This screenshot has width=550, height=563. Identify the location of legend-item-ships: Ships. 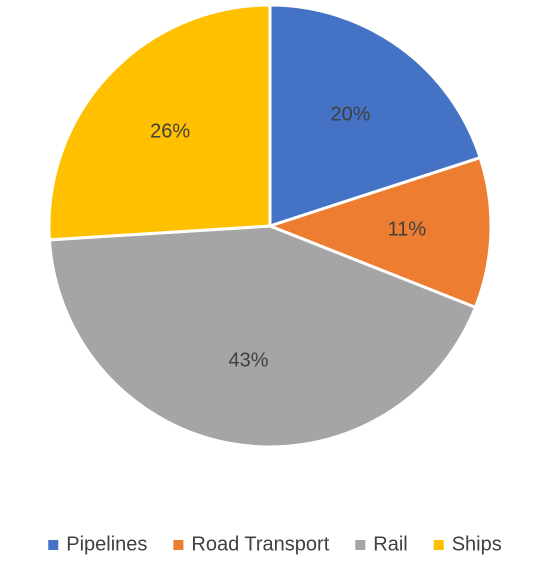
(467, 544).